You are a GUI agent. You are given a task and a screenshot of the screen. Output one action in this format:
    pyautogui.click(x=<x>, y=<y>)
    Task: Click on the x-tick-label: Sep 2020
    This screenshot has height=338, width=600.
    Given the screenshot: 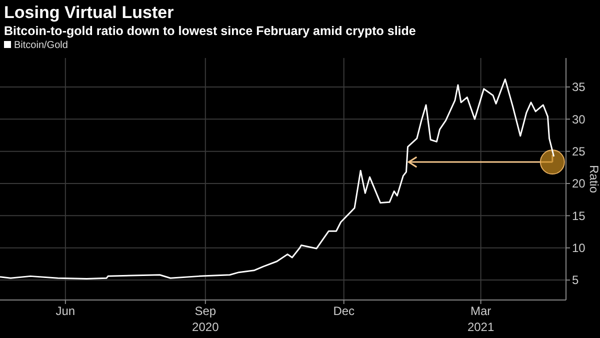 What is the action you would take?
    pyautogui.click(x=206, y=319)
    